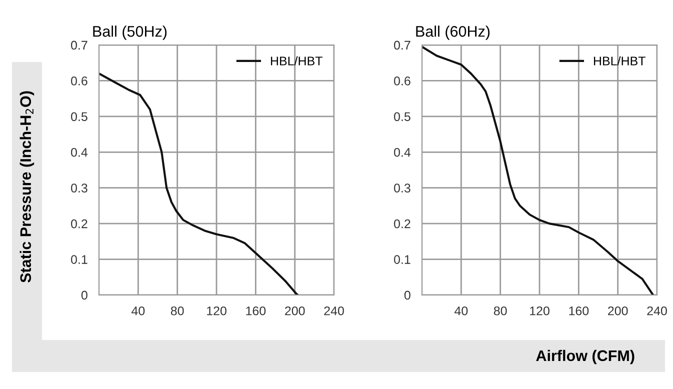 This screenshot has width=673, height=389. What do you see at coordinates (27, 187) in the screenshot?
I see `y-axis-title: Static Pressure (Inch-H$_{2}$O)` at bounding box center [27, 187].